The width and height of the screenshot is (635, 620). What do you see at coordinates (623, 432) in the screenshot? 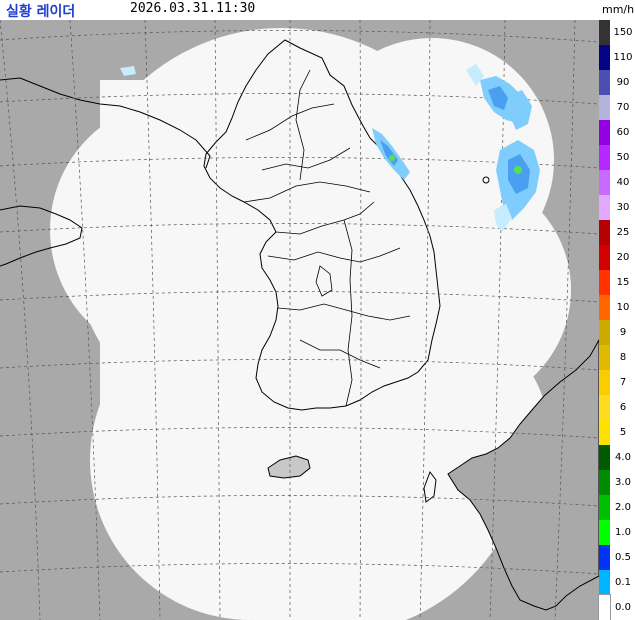
I see `legend-label: 5` at bounding box center [623, 432].